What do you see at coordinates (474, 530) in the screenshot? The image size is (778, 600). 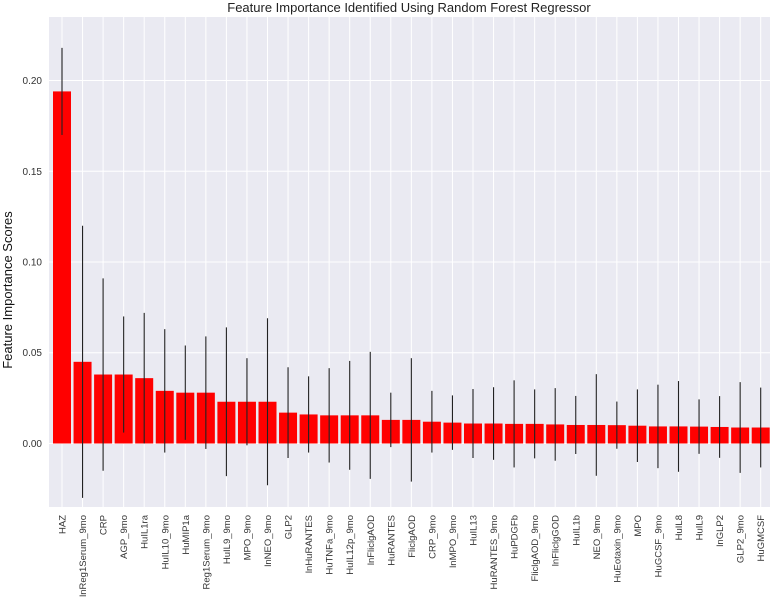 I see `x-tick-label: HuIL13` at bounding box center [474, 530].